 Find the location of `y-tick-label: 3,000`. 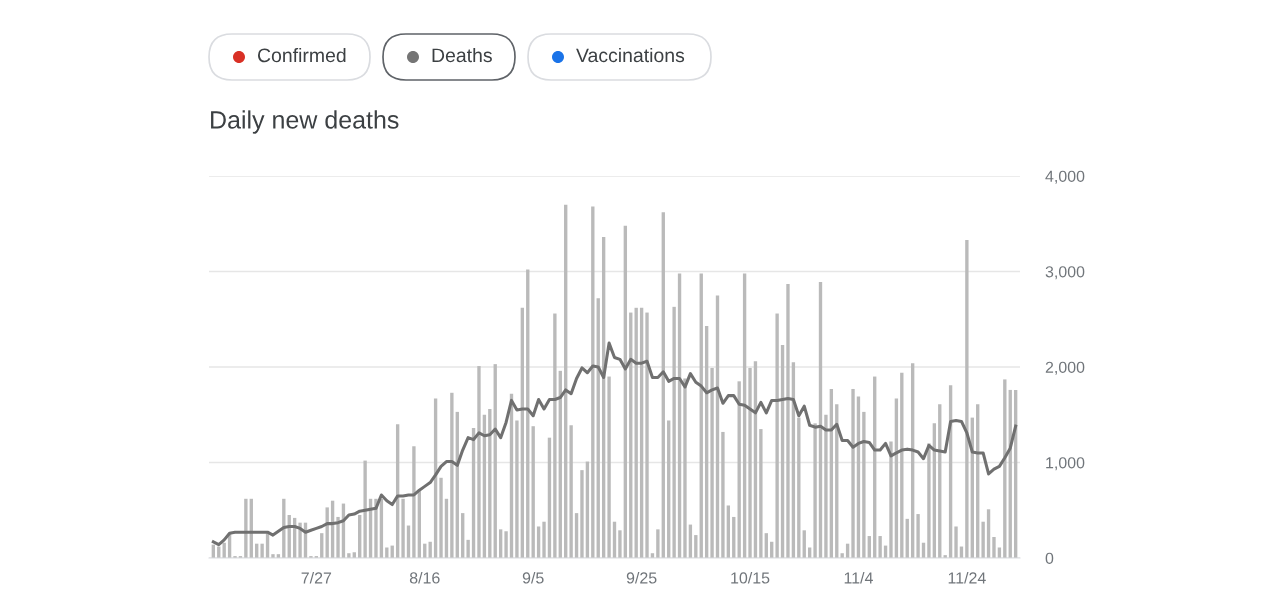

y-tick-label: 3,000 is located at coordinates (1065, 273).